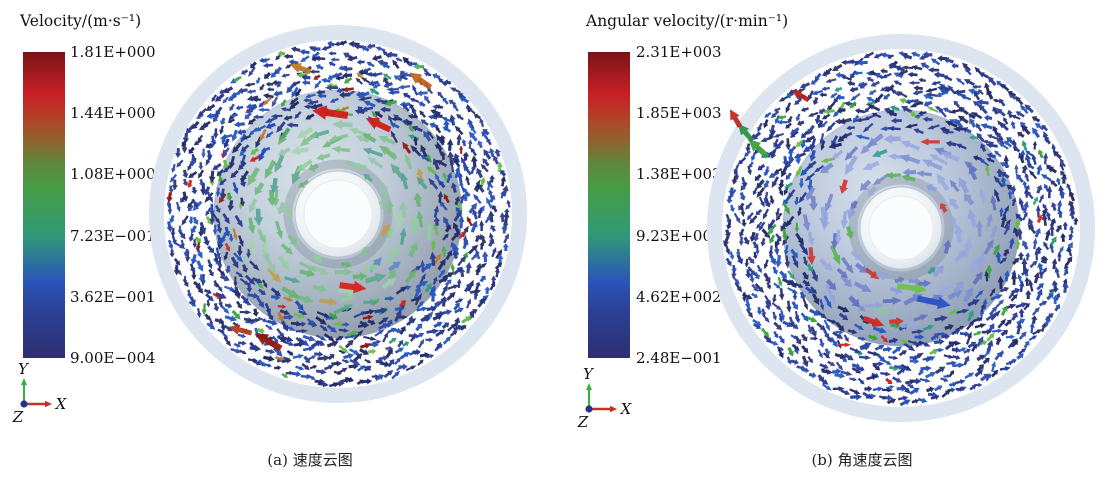 Image resolution: width=1112 pixels, height=484 pixels. Describe the element at coordinates (736, 118) in the screenshot. I see `vector-arrow-featured` at that location.